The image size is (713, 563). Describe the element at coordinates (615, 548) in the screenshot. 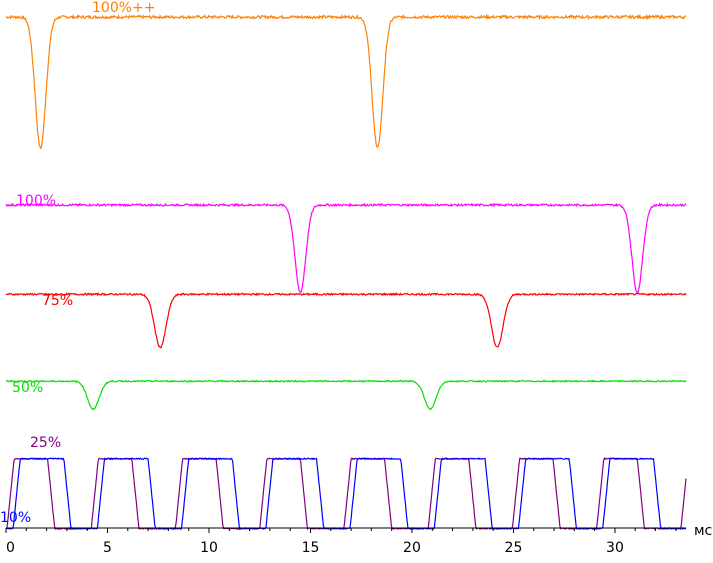

I see `x-tick-label-6: 30` at that location.